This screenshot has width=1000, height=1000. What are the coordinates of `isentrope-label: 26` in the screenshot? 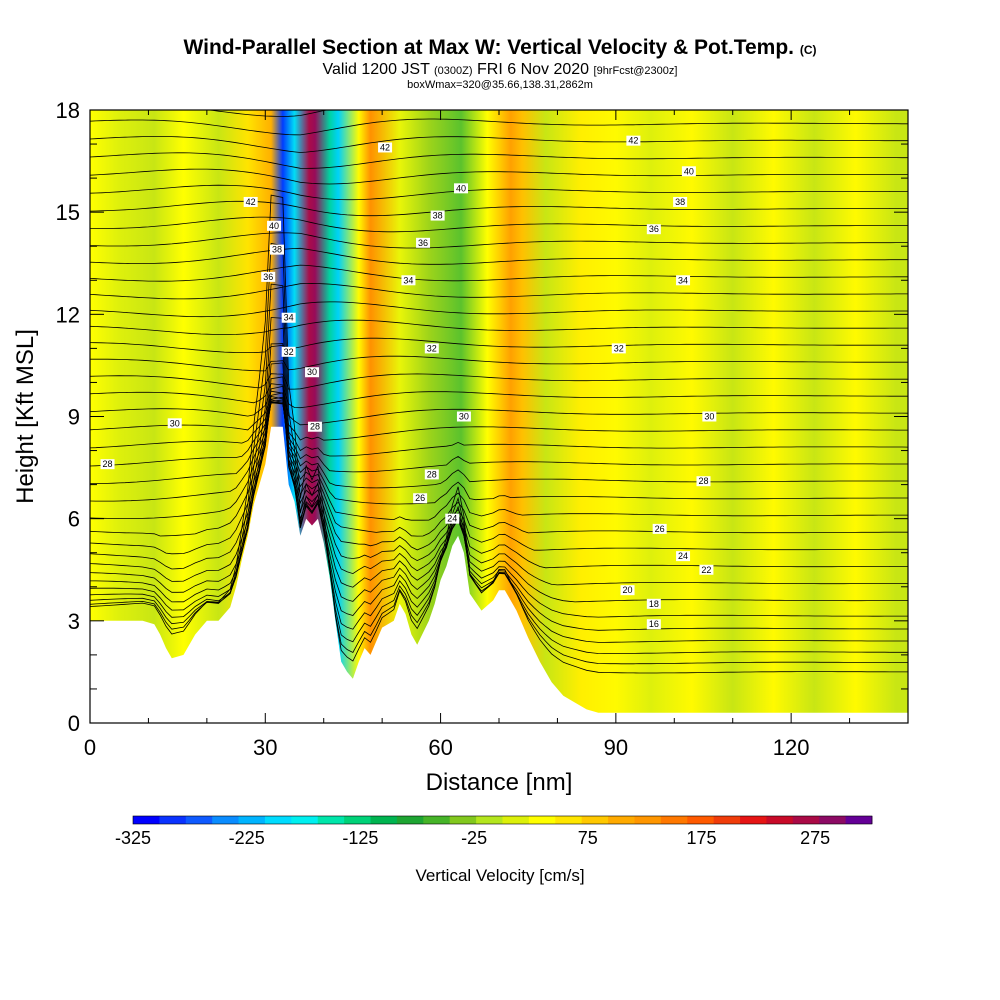 It's located at (420, 498).